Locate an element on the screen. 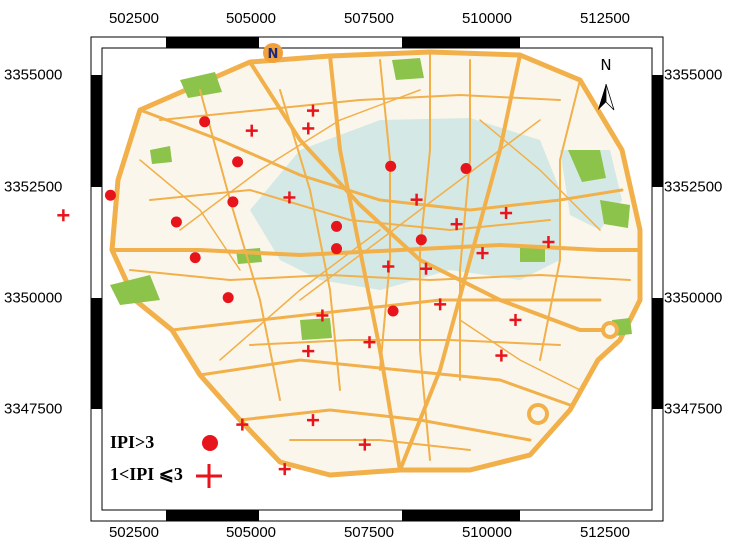 The image size is (743, 546). x-tick-label-bottom: 502500 is located at coordinates (134, 532).